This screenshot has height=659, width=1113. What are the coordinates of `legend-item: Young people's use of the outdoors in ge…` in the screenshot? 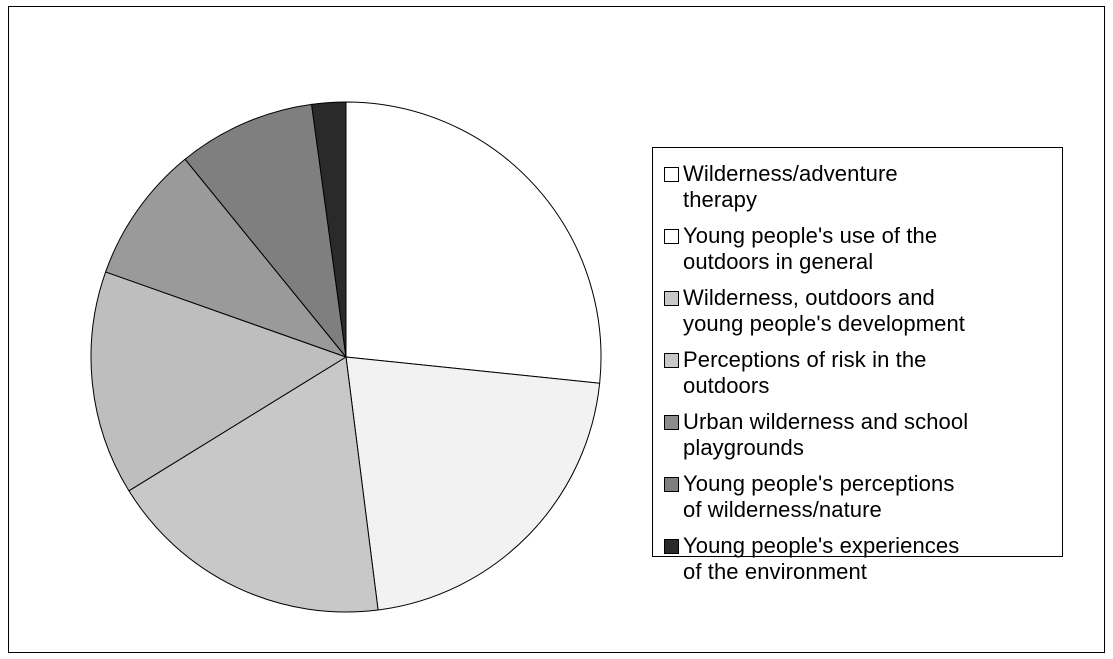 It's located at (863, 249).